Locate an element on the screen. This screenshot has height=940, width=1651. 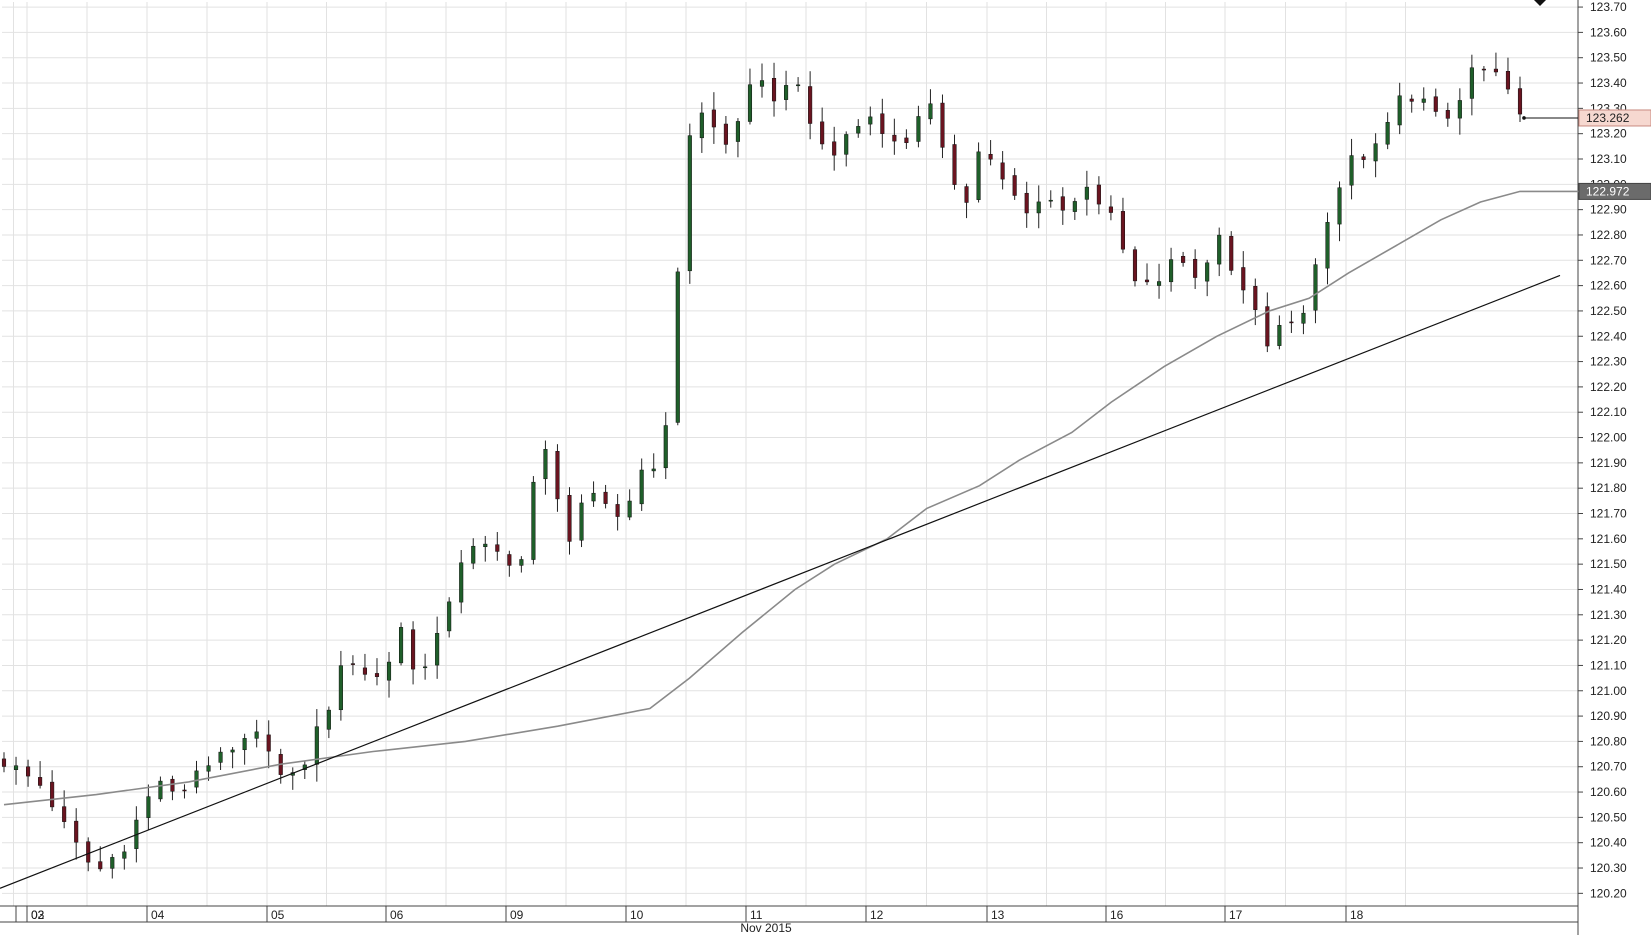
y-tick-label: 121.20 is located at coordinates (1608, 640).